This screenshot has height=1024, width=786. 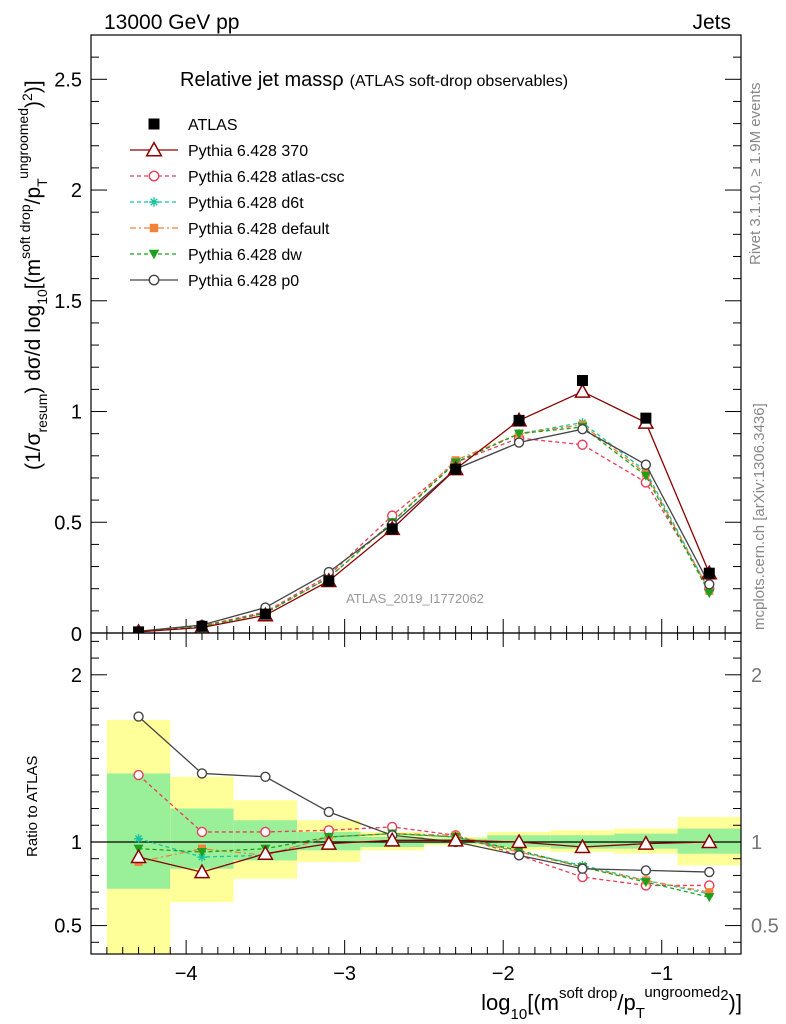 I want to click on legend-marker-pythia-6-428-d6t, so click(x=154, y=202).